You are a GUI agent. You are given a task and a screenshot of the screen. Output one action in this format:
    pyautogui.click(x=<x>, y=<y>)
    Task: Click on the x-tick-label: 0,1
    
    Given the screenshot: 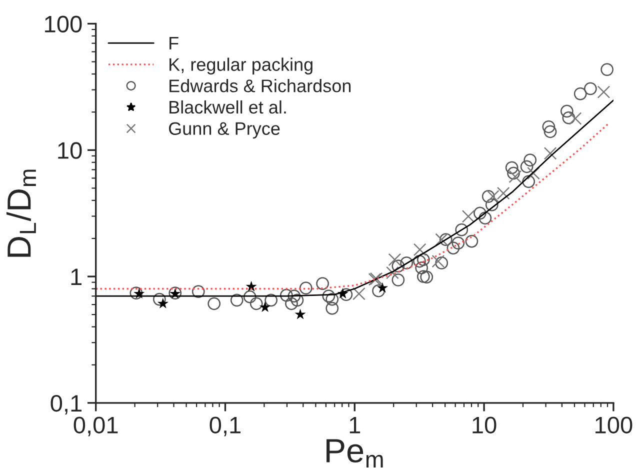 What is the action you would take?
    pyautogui.click(x=225, y=426)
    